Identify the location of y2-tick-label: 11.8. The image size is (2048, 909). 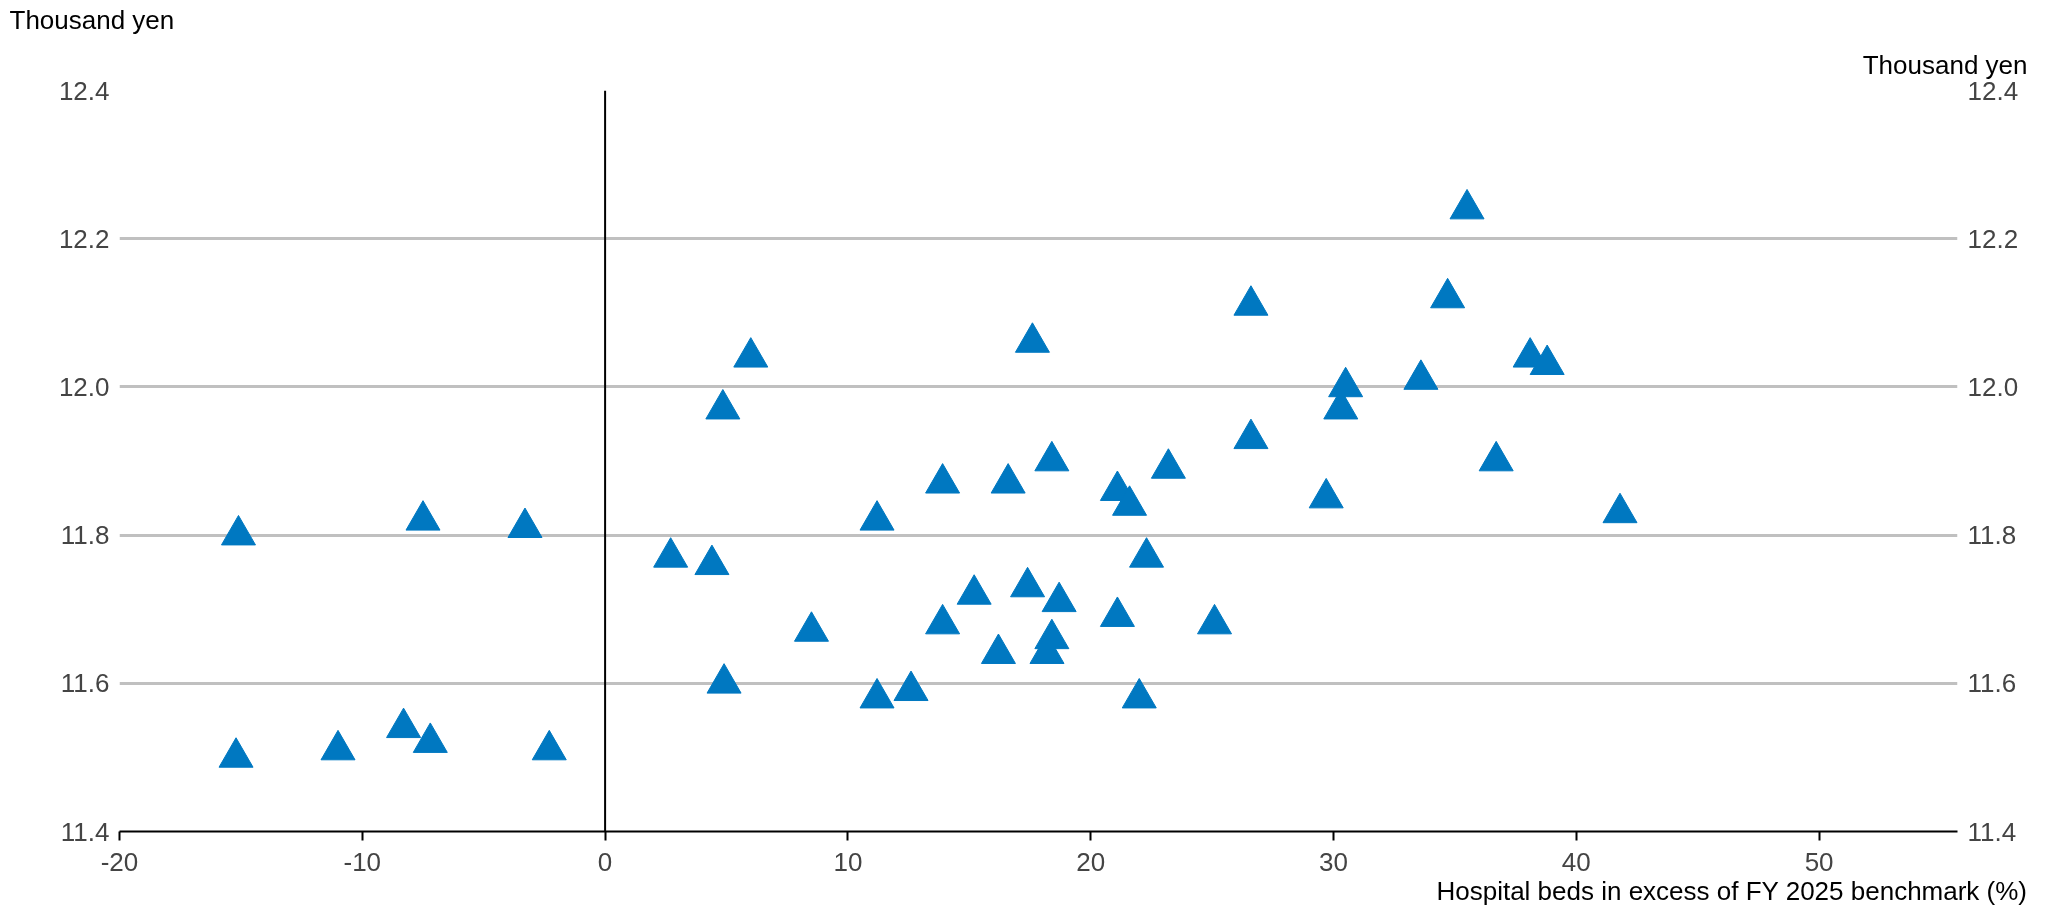
(1992, 535).